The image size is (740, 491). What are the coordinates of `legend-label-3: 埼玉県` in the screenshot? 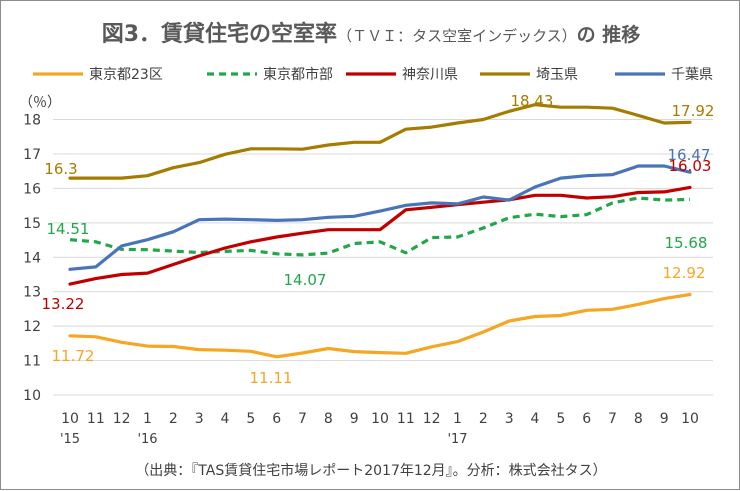 It's located at (557, 75).